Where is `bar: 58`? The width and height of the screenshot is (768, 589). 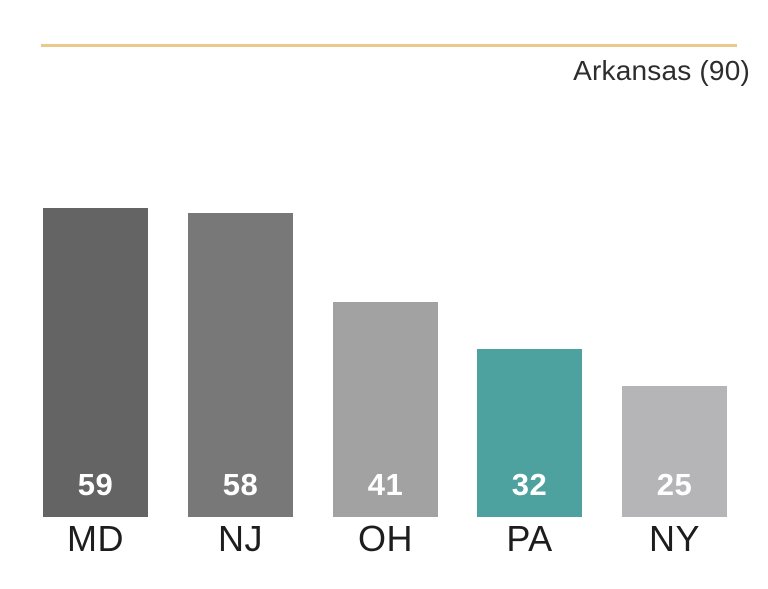 bar: 58 is located at coordinates (240, 365).